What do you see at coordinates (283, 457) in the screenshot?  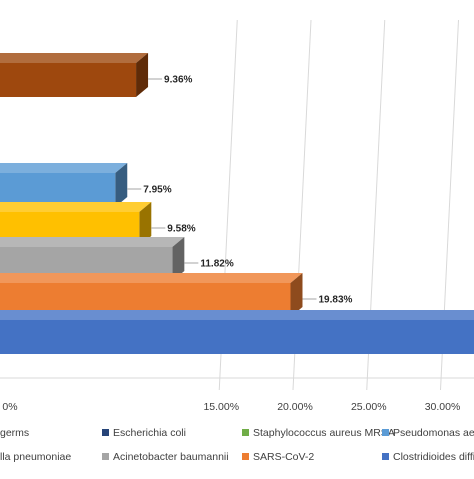 I see `legend-label: SARS-CoV-2` at bounding box center [283, 457].